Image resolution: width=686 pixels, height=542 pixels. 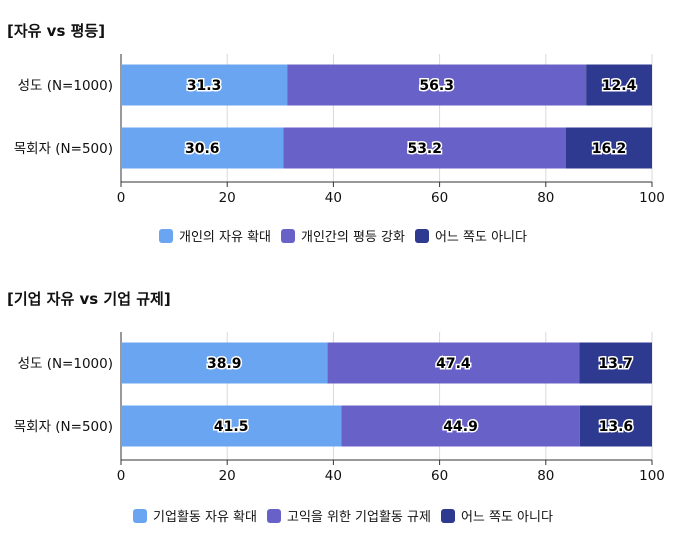 I want to click on legend-item: 개인의 자유 확대, so click(x=215, y=235).